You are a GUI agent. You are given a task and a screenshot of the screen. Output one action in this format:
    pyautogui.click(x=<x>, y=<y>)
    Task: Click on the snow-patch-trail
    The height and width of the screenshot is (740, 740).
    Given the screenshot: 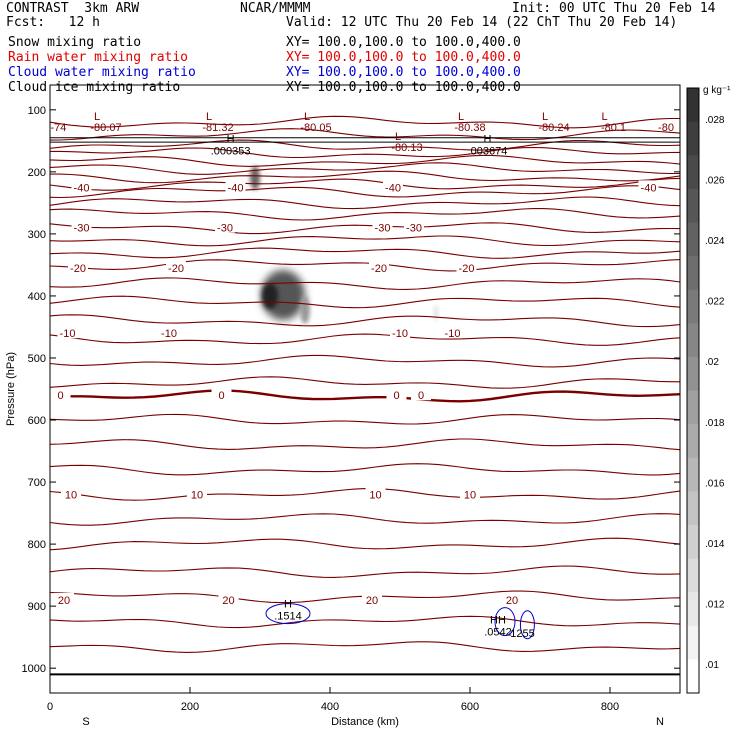 What is the action you would take?
    pyautogui.click(x=305, y=310)
    